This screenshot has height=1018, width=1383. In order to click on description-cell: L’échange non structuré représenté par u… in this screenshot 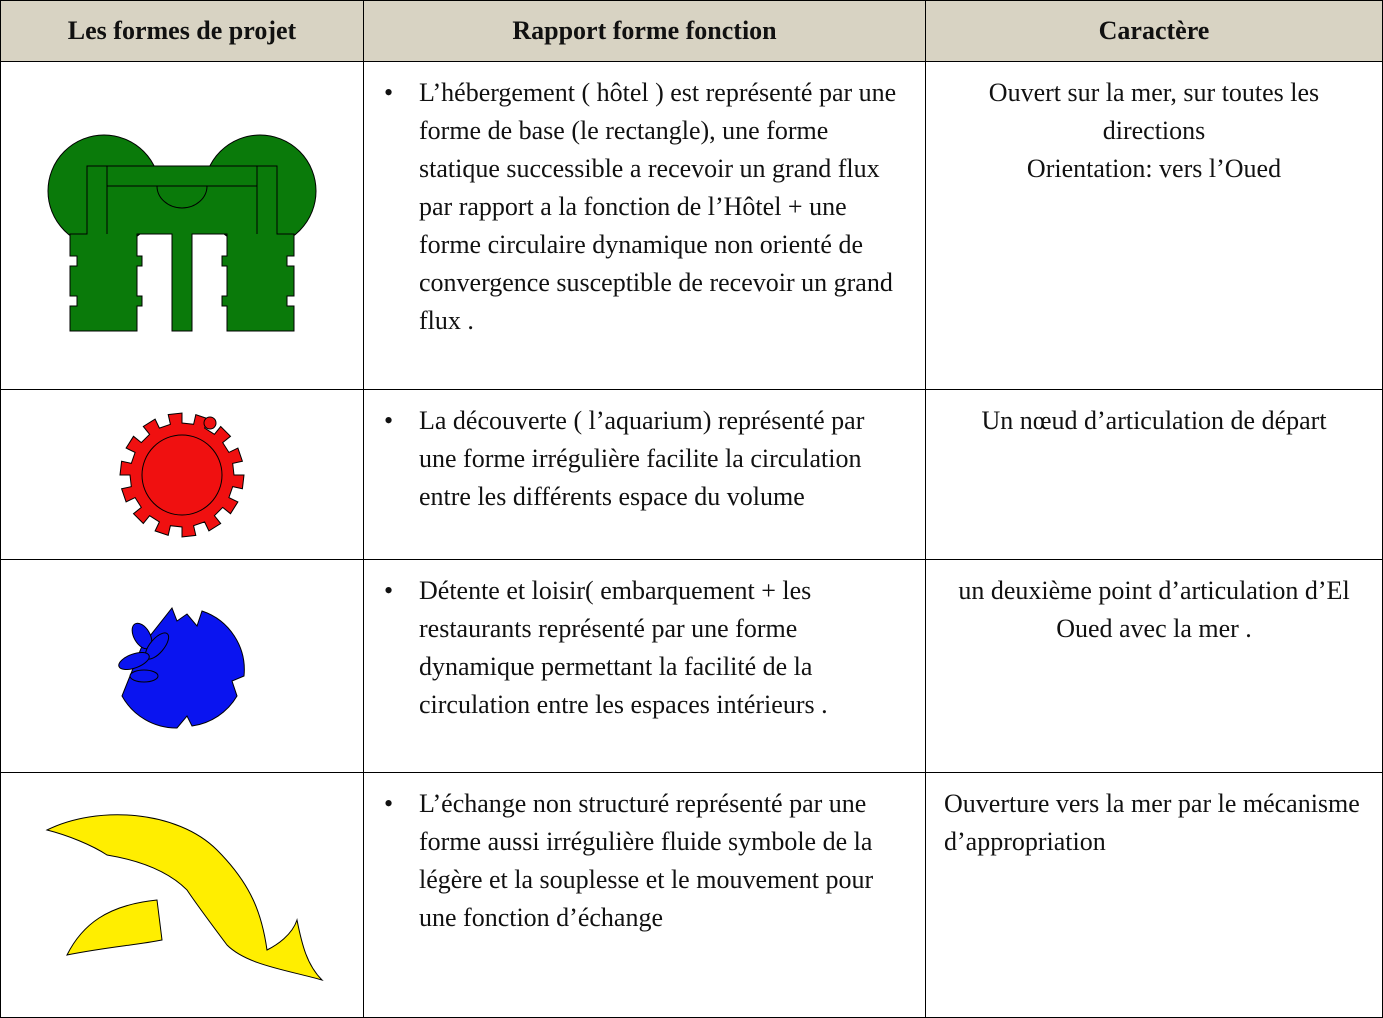, I will do `click(644, 895)`.